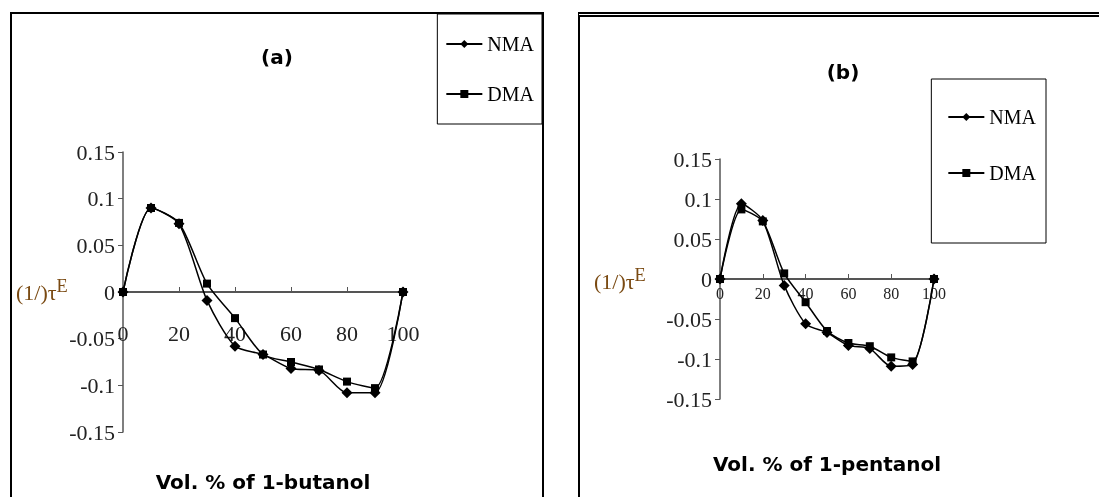 The height and width of the screenshot is (497, 1099). Describe the element at coordinates (805, 293) in the screenshot. I see `x-tick-label: 40` at that location.